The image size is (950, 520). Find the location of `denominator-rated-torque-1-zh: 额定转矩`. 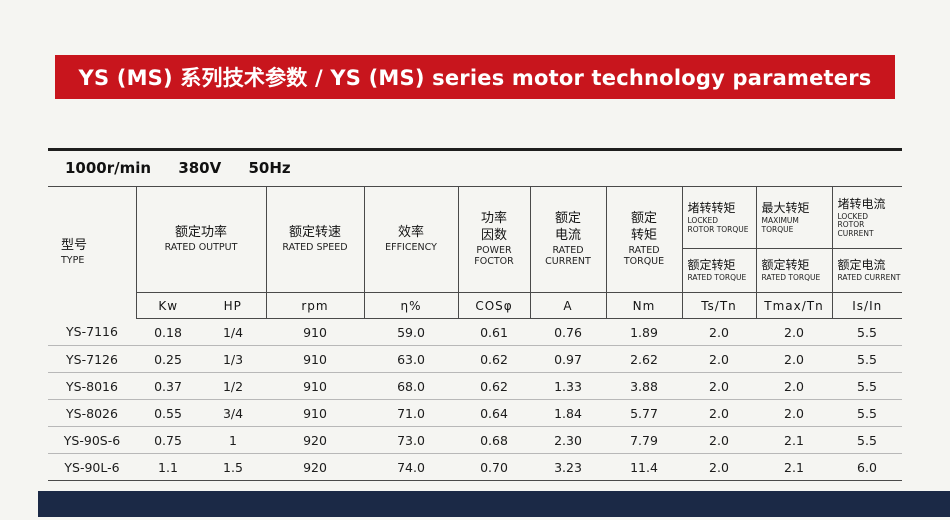

denominator-rated-torque-1-zh: 额定转矩 is located at coordinates (711, 265).